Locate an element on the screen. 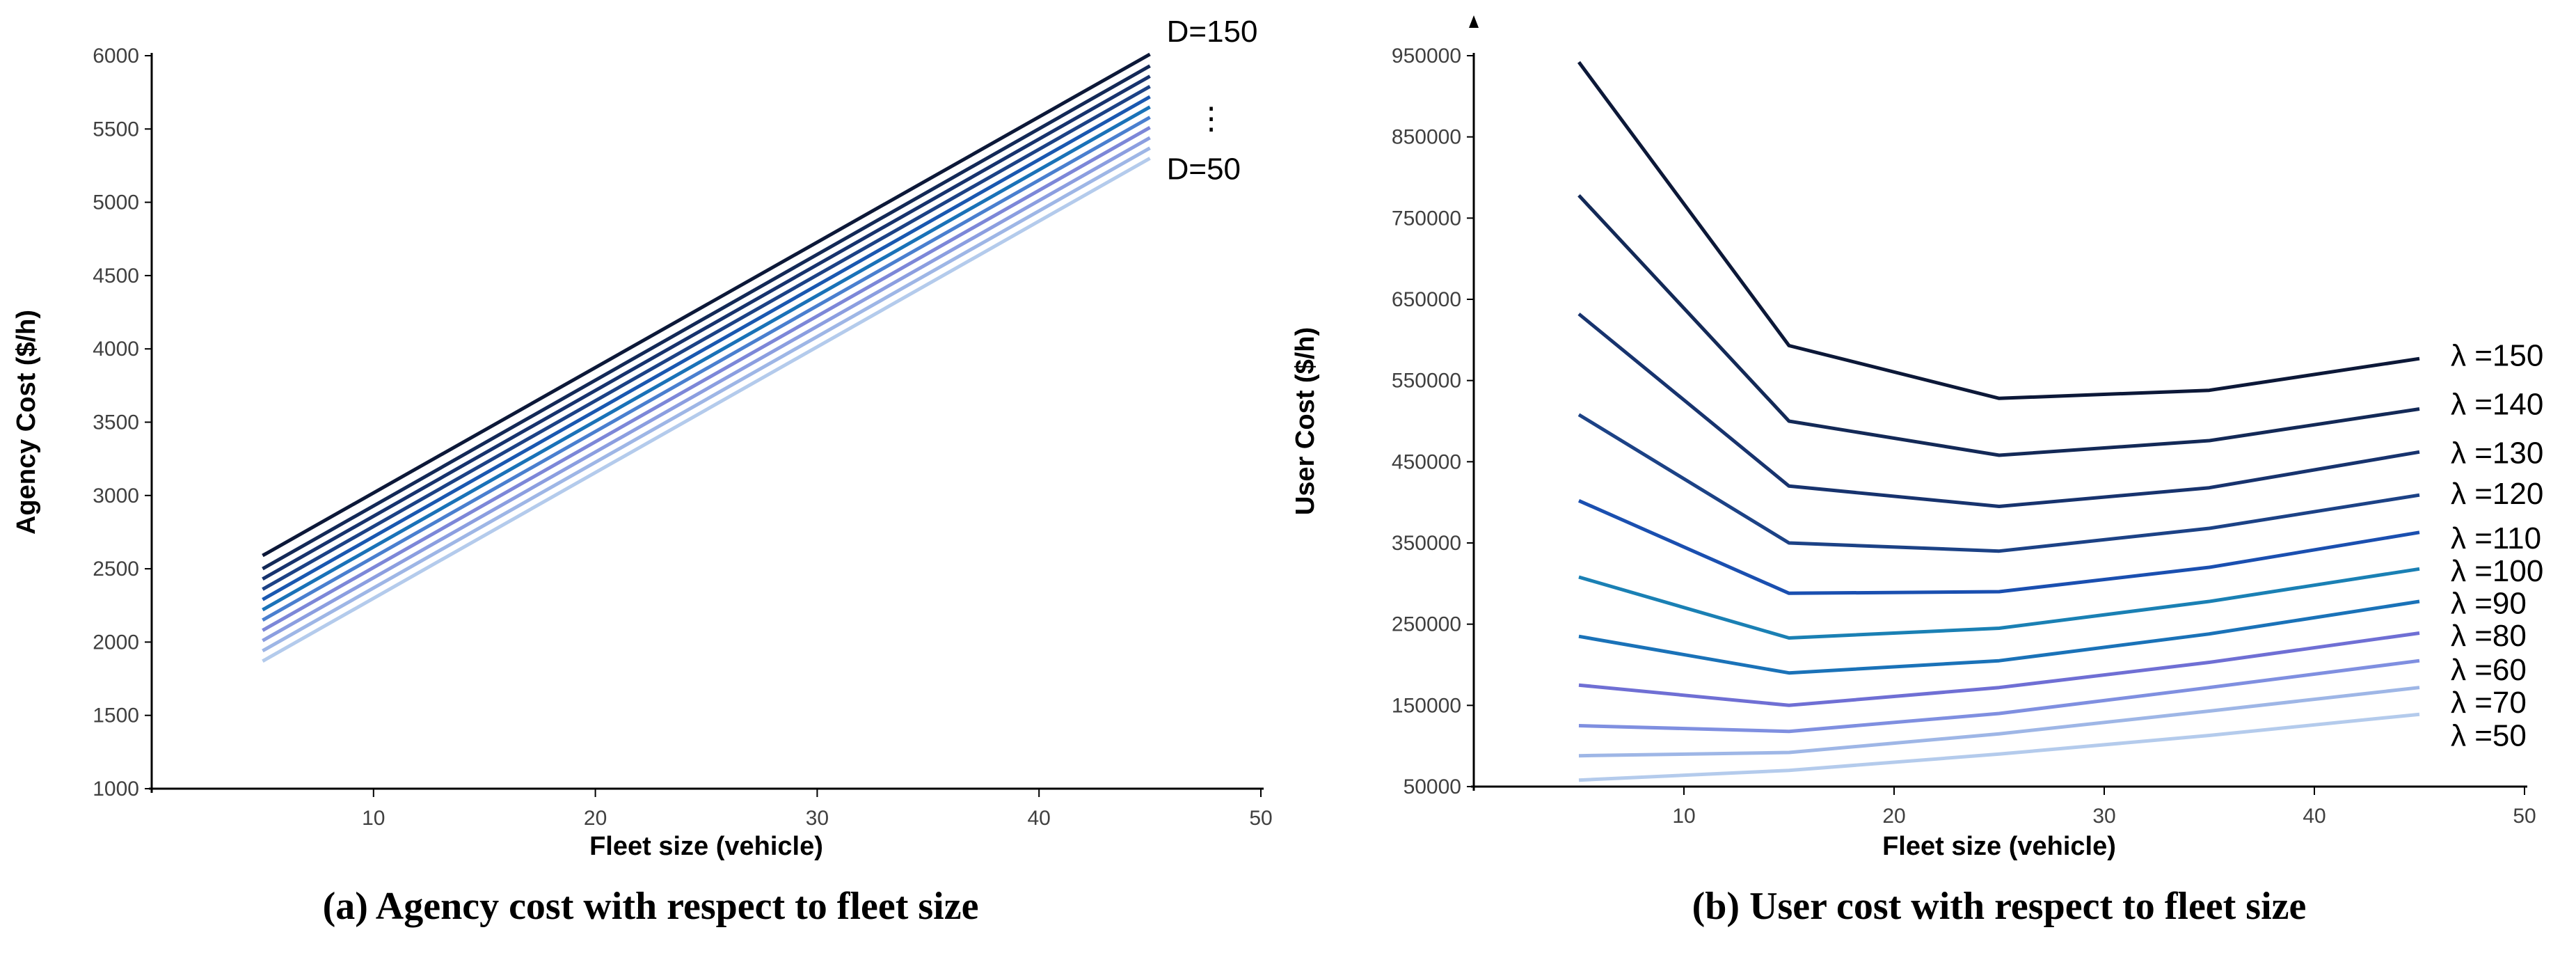 Image resolution: width=2576 pixels, height=962 pixels. series-label: λ =60 is located at coordinates (2489, 670).